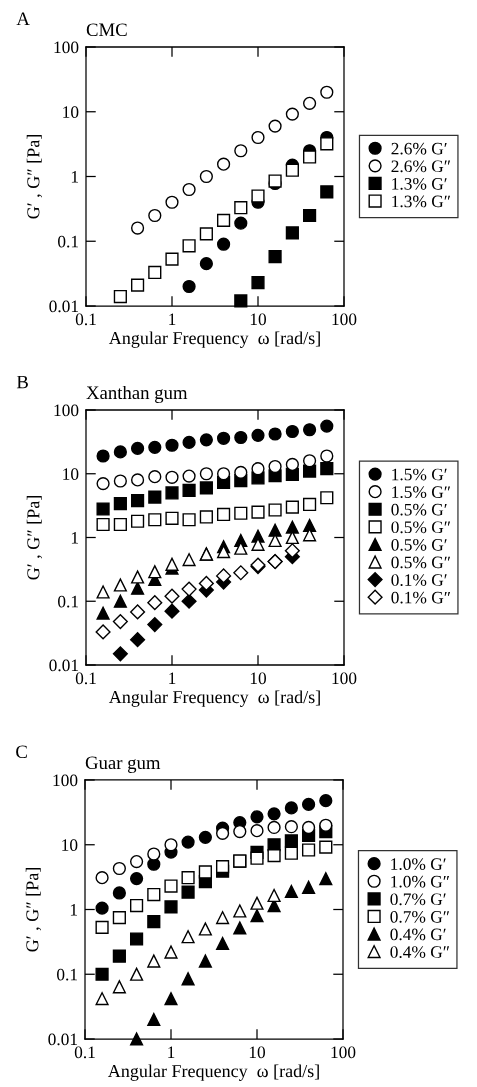  I want to click on legend-label: 0.4% G″, so click(420, 952).